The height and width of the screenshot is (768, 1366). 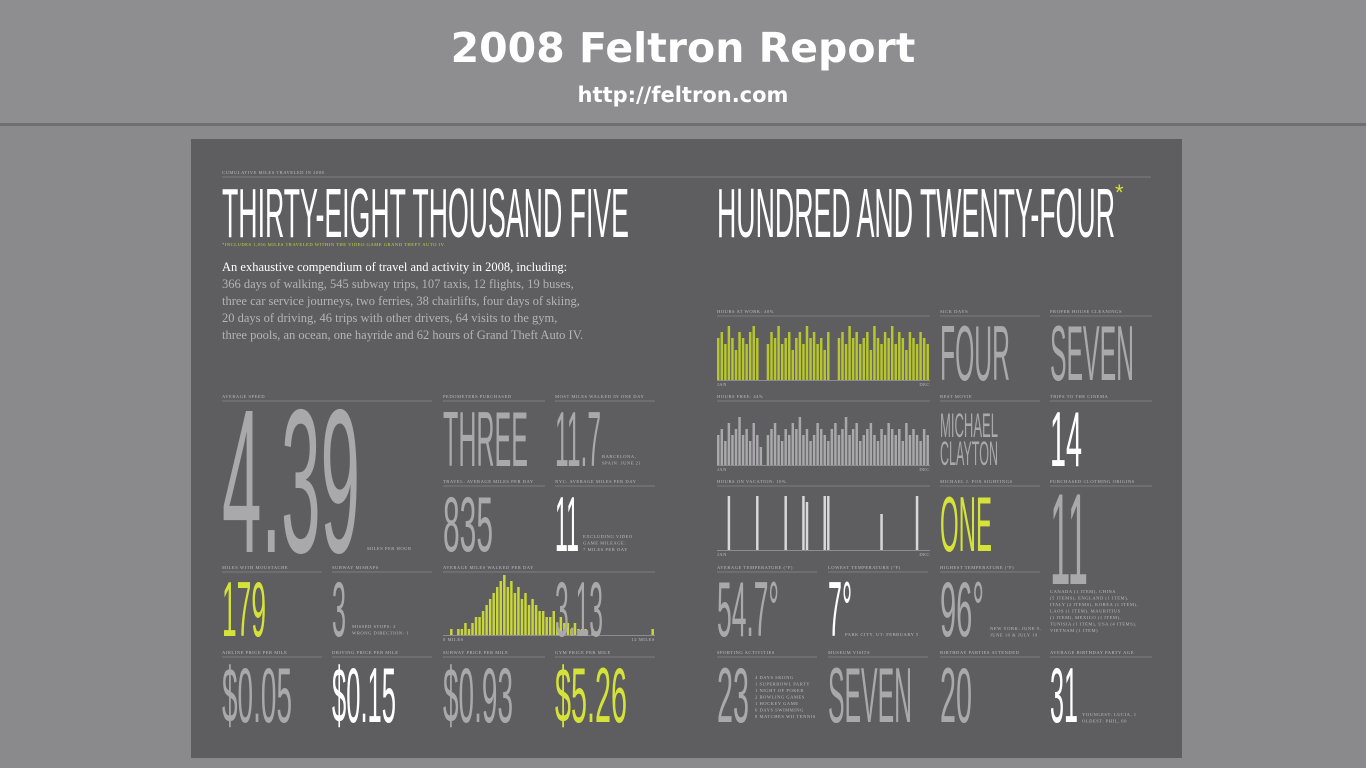 What do you see at coordinates (1086, 311) in the screenshot?
I see `stat-label: PROPER HOUSE CLEANINGS` at bounding box center [1086, 311].